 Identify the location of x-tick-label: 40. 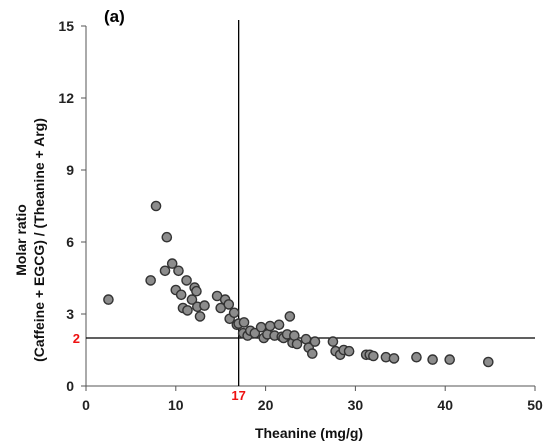
(445, 405).